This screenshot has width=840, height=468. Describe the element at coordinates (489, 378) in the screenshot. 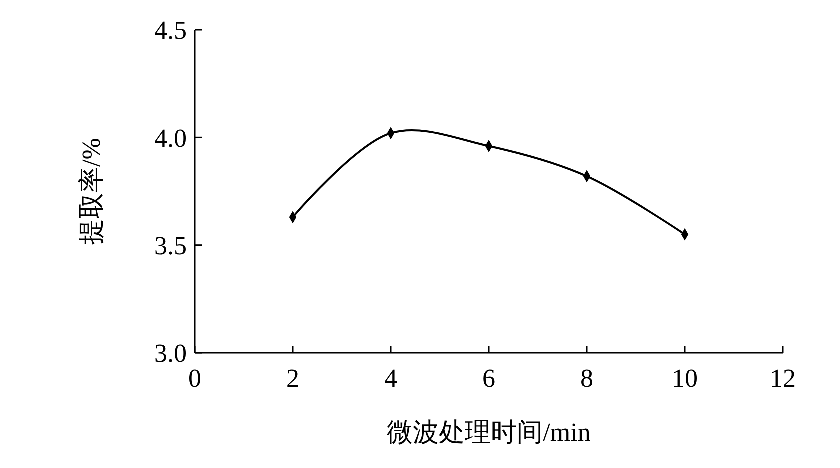

I see `x-tick-label: 6` at that location.